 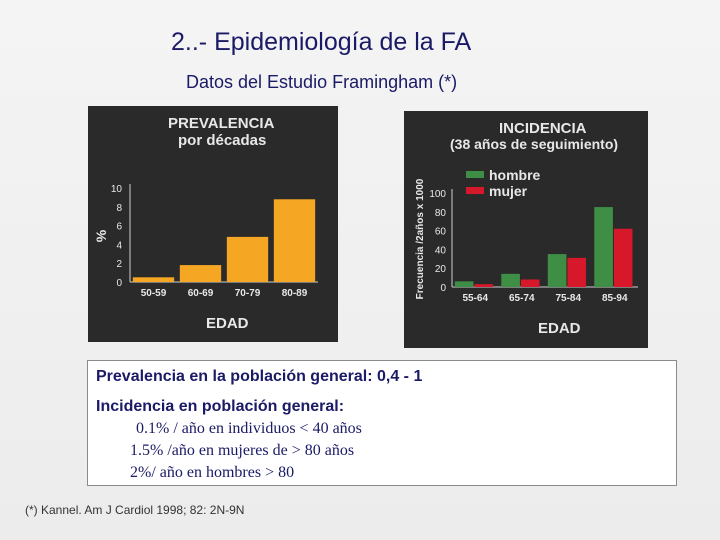 What do you see at coordinates (117, 189) in the screenshot?
I see `y-tick-label: 10` at bounding box center [117, 189].